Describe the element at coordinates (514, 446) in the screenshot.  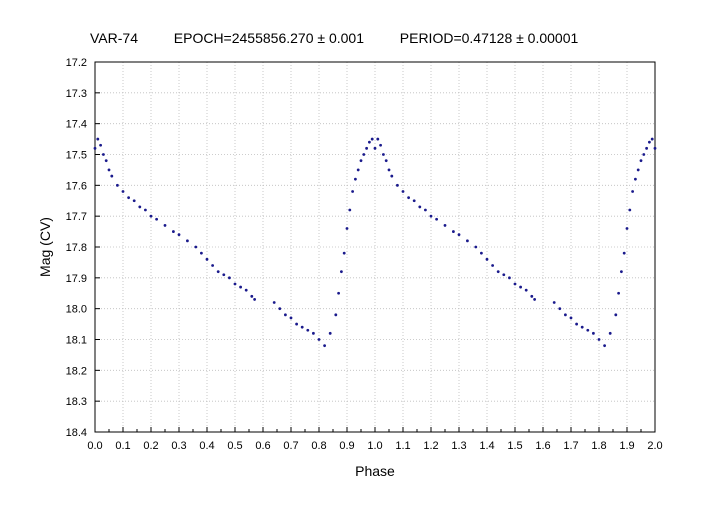
I see `x-tick-label: 1.5` at that location.